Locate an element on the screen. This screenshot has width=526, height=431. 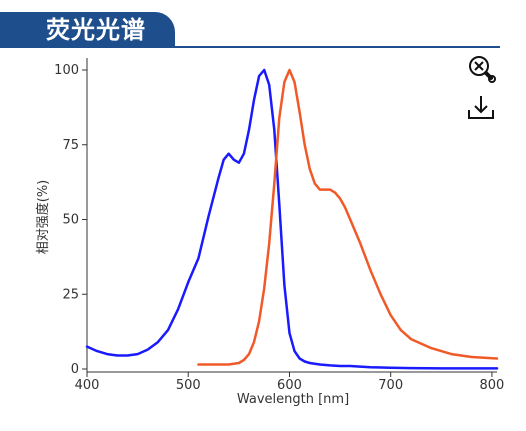
header-tab is located at coordinates (87, 29).